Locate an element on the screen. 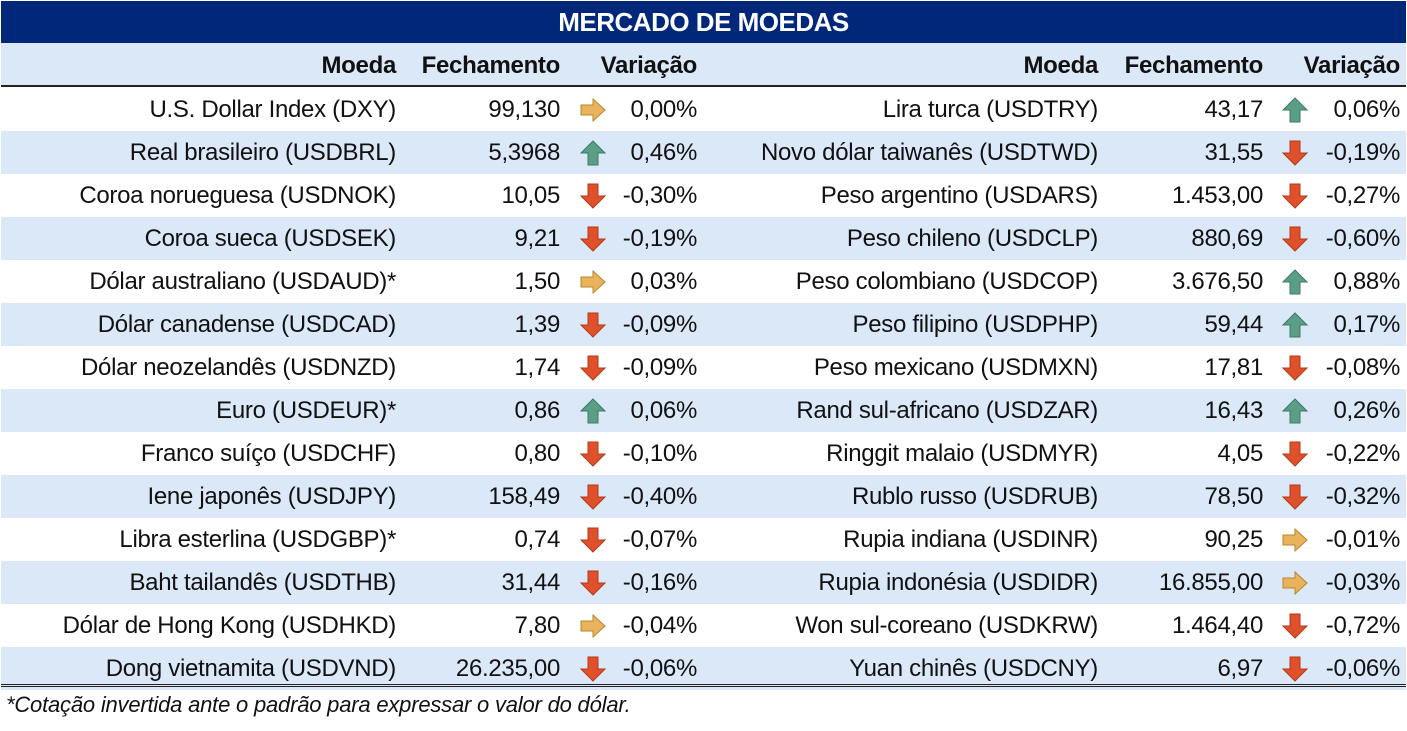  currency-name: Real brasileiro (USDBRL) is located at coordinates (263, 152).